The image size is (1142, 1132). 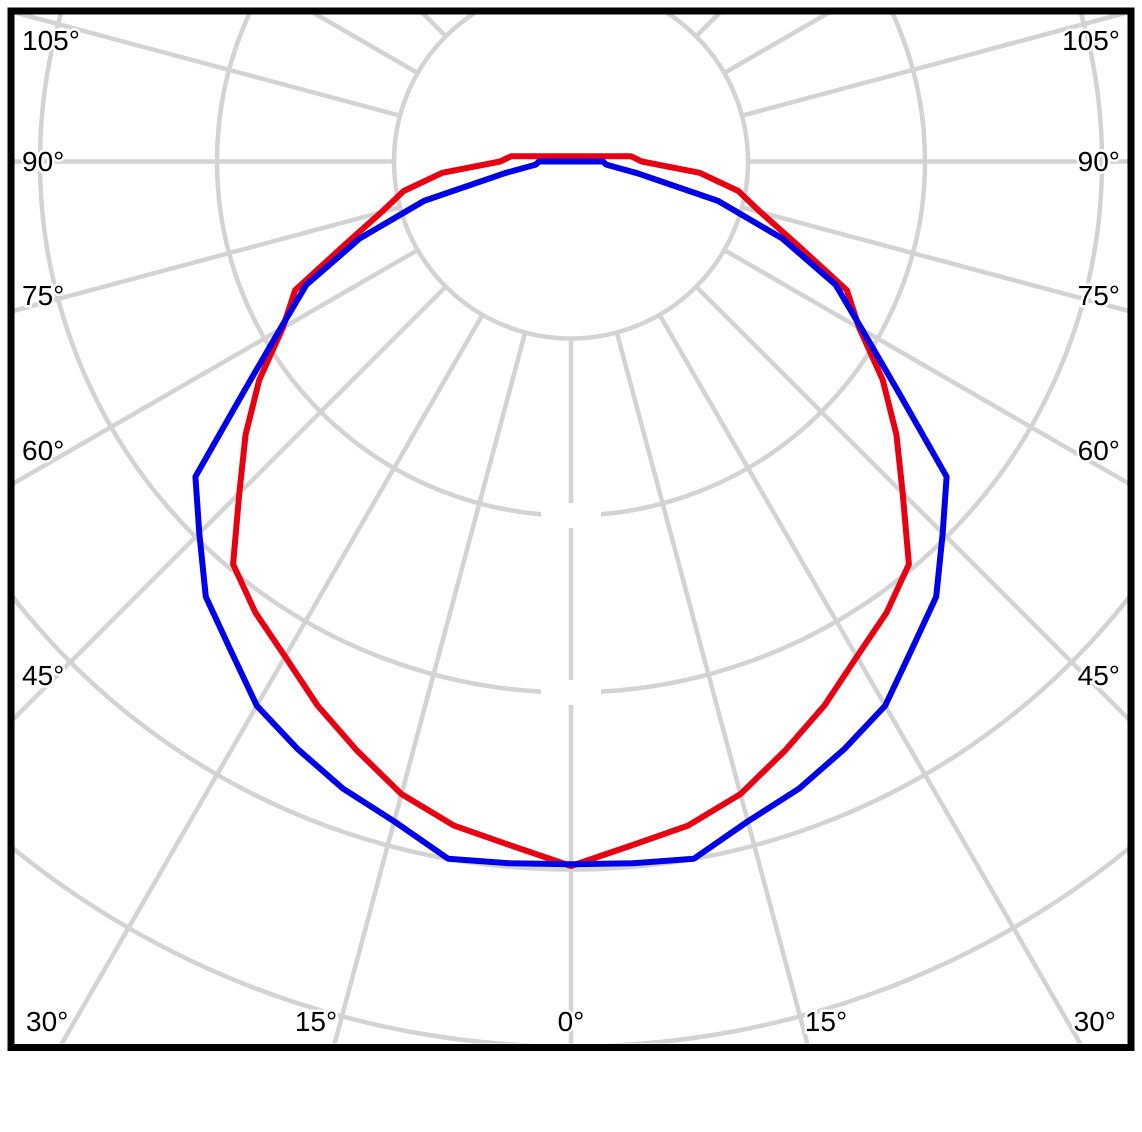 I want to click on angle-label-right: 75°, so click(x=1099, y=295).